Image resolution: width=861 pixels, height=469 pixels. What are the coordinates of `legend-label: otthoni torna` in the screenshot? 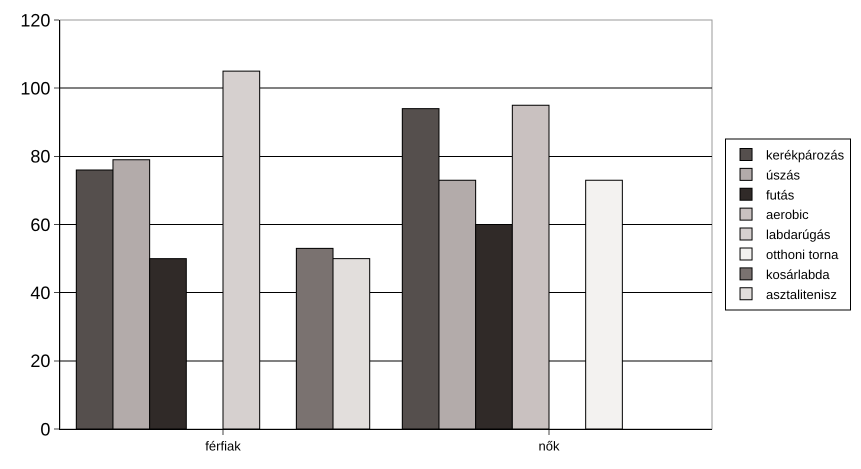 It's located at (803, 254).